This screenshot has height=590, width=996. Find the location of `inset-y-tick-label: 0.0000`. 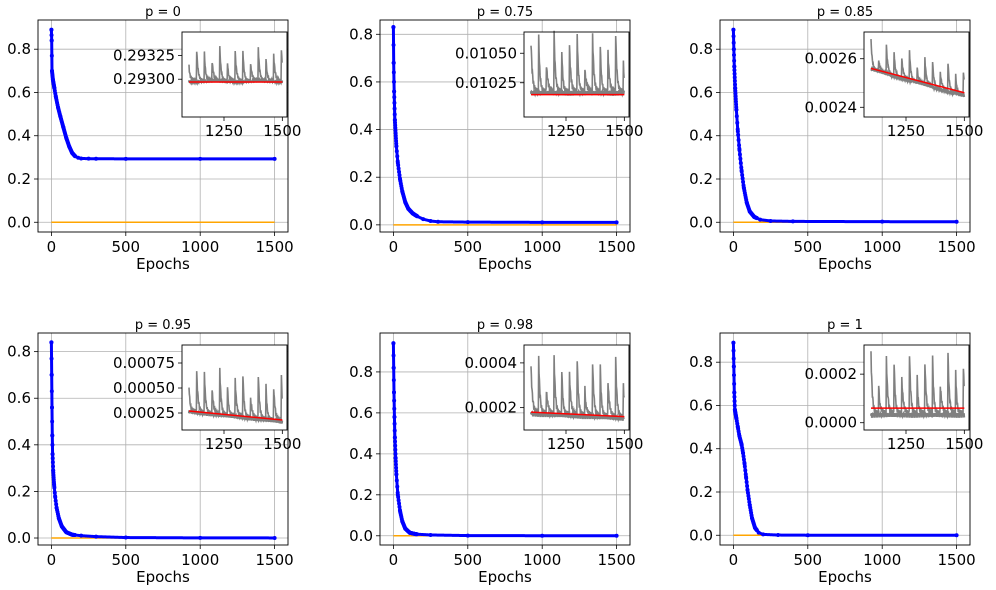

inset-y-tick-label: 0.0000 is located at coordinates (831, 423).